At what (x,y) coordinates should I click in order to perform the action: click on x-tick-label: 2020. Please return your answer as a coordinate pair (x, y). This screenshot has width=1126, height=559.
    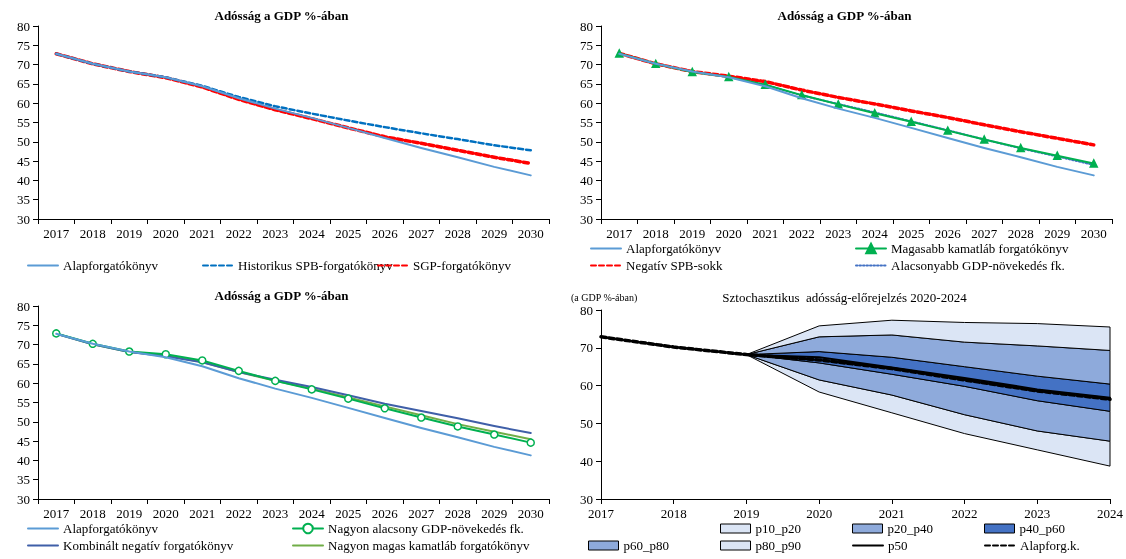
    Looking at the image, I should click on (819, 513).